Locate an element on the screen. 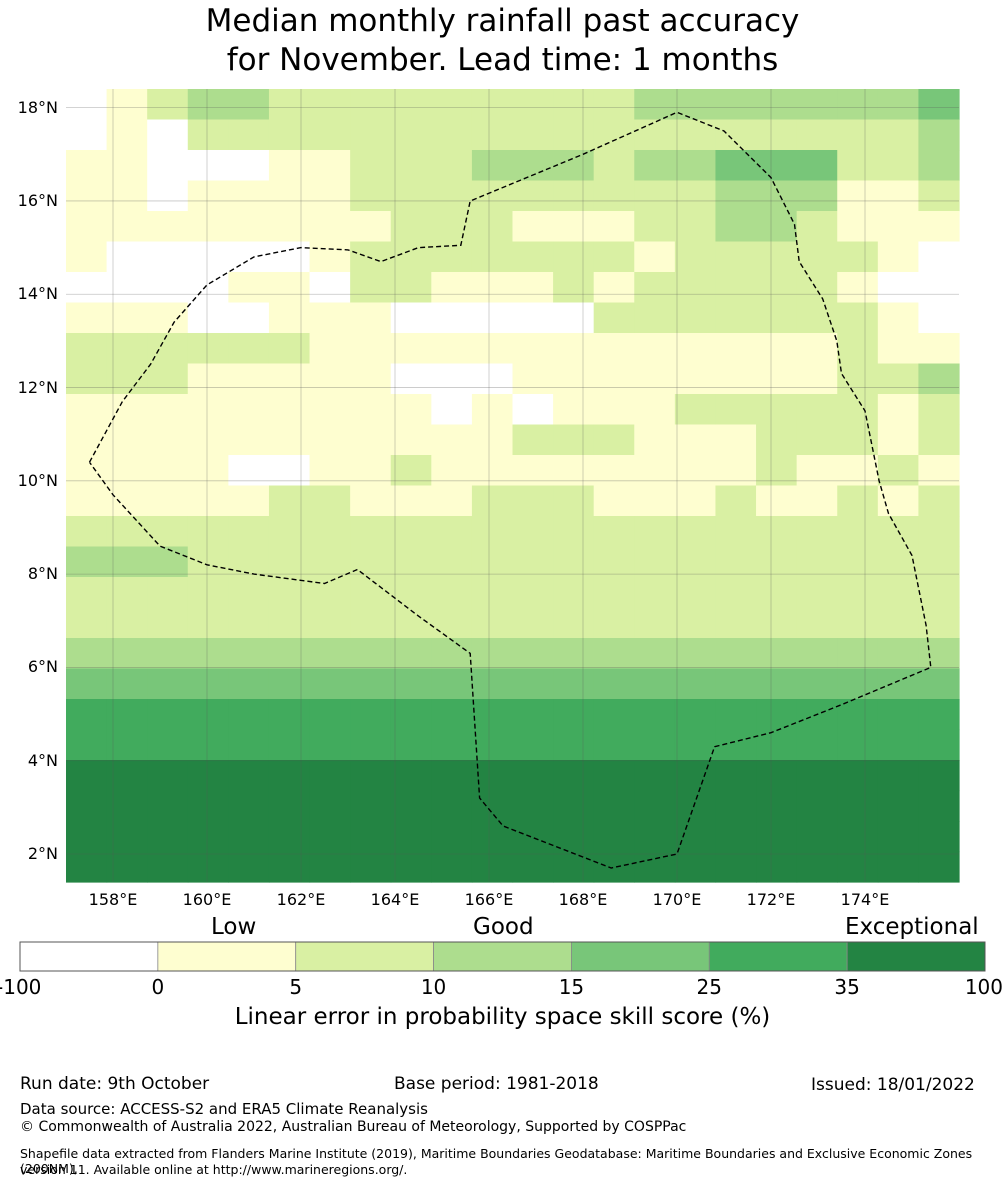 This screenshot has width=1005, height=1185. colorbar-tick-label: 25 is located at coordinates (709, 987).